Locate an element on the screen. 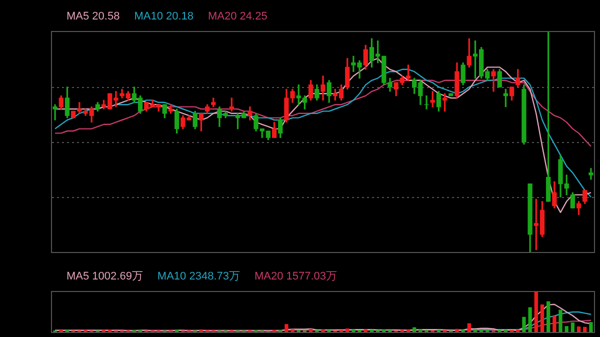 This screenshot has width=600, height=337. text: MA5 20.58 is located at coordinates (93, 16).